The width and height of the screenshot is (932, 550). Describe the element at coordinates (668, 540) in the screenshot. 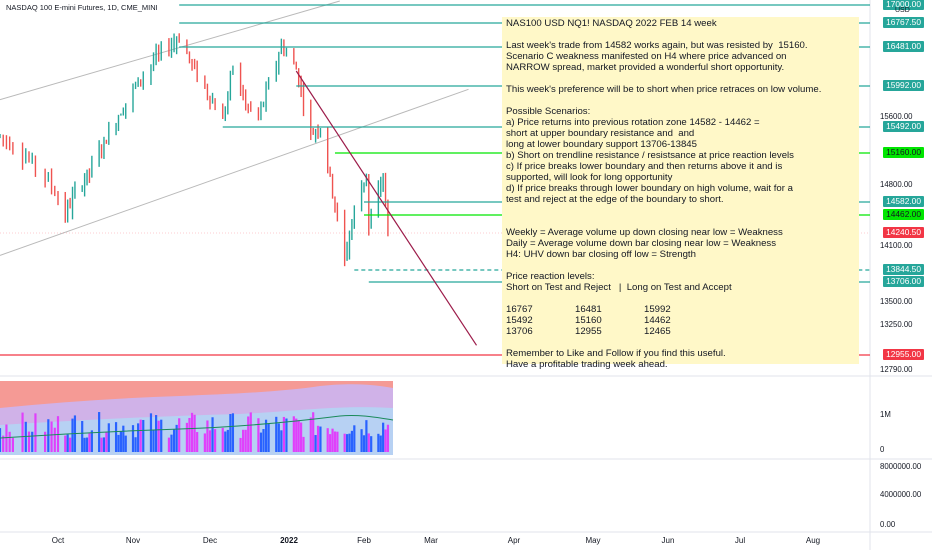

I see `x-tick-label: Jun` at that location.